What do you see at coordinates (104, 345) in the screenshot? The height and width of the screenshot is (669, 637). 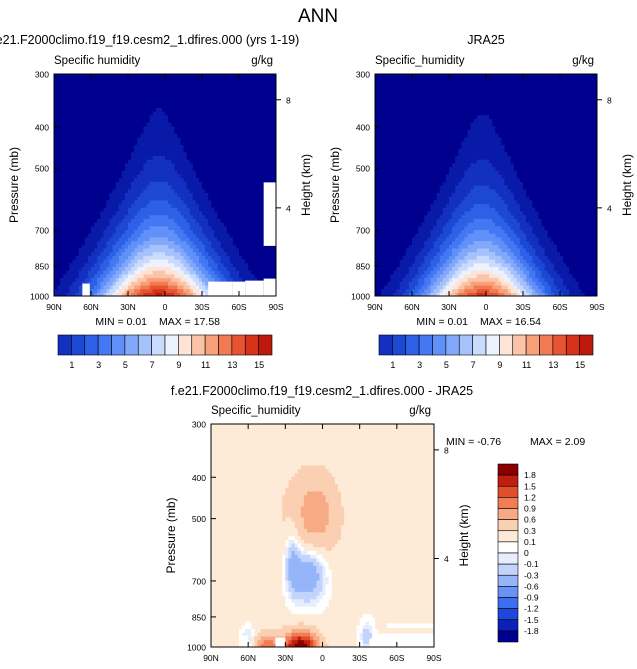 I see `colorbar-box` at bounding box center [104, 345].